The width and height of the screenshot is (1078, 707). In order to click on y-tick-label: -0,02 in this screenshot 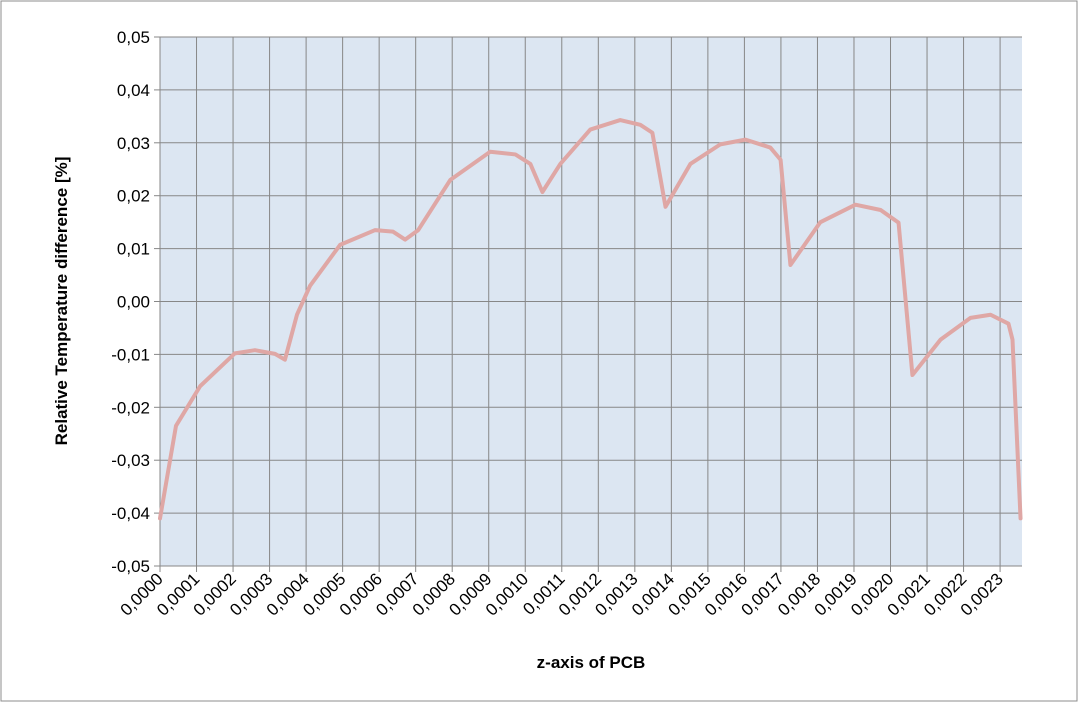, I will do `click(130, 407)`.